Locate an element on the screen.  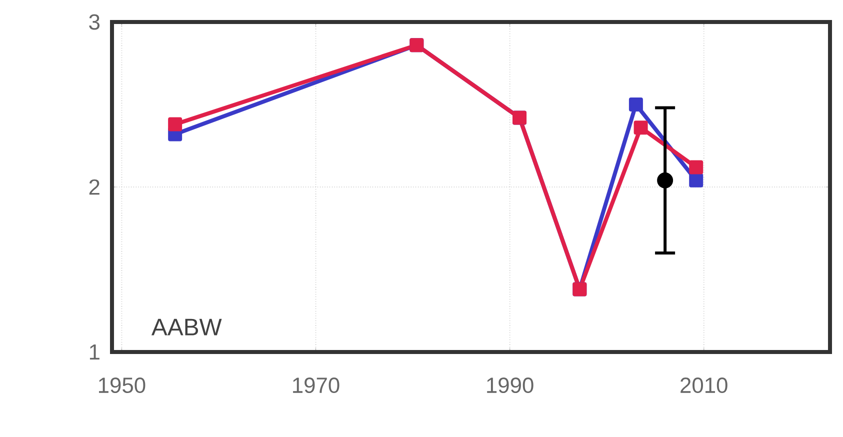
x-tick-label: 1950 is located at coordinates (122, 386).